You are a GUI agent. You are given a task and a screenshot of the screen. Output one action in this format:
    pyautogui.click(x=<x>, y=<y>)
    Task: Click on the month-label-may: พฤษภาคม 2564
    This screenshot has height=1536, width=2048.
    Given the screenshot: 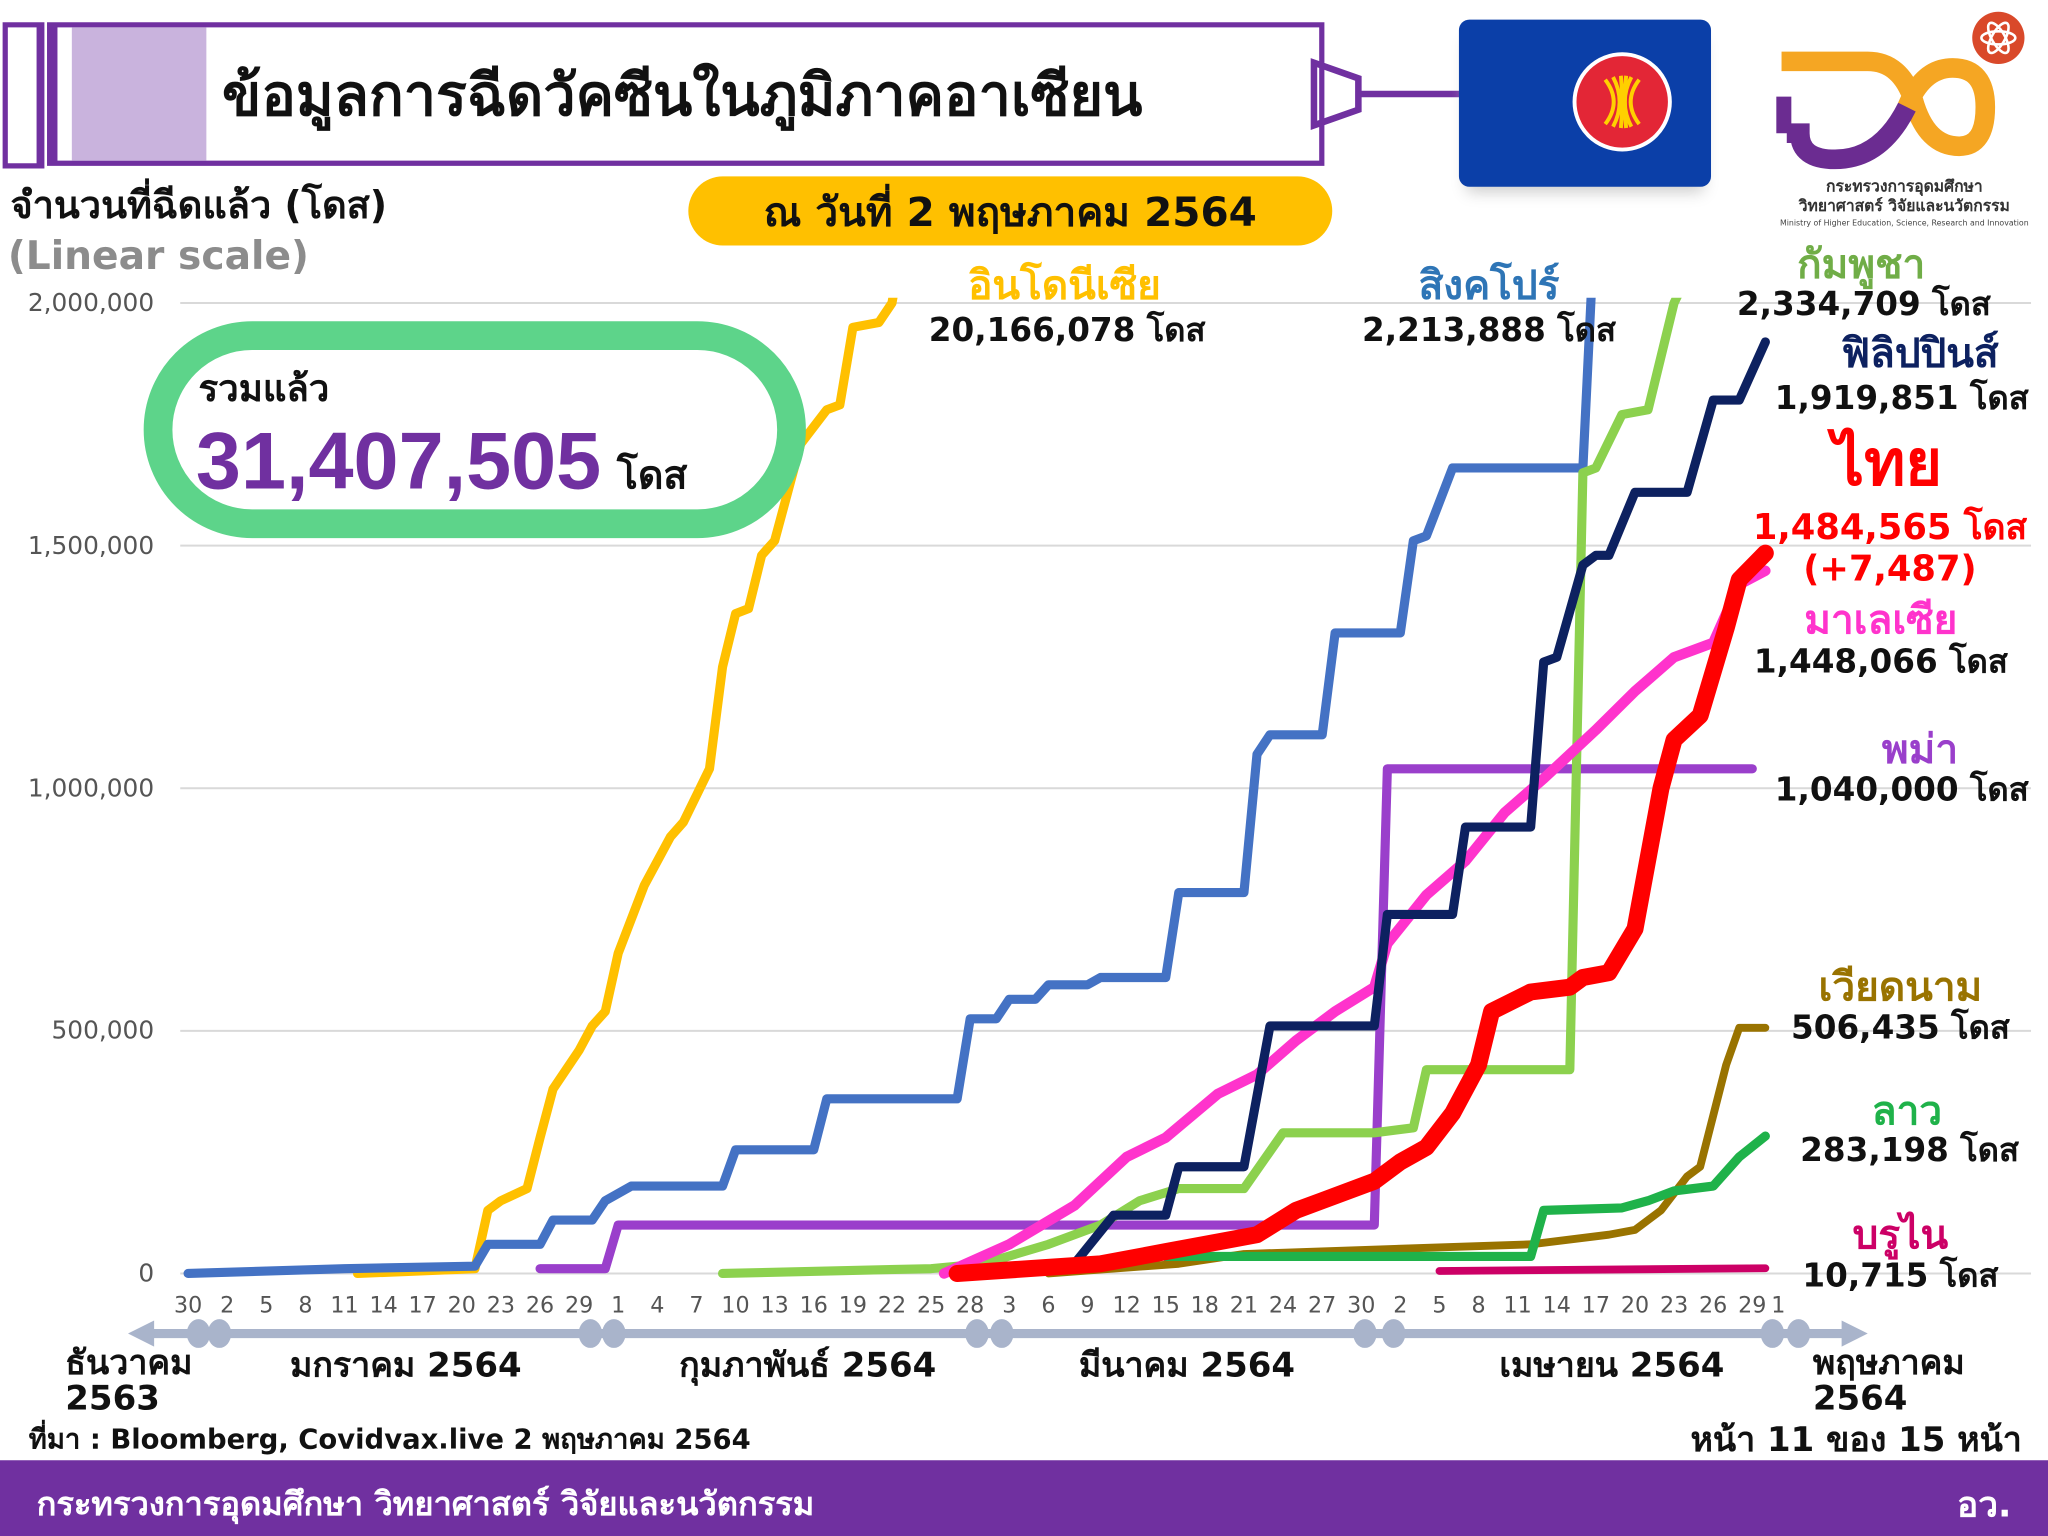 What is the action you would take?
    pyautogui.click(x=1888, y=1381)
    